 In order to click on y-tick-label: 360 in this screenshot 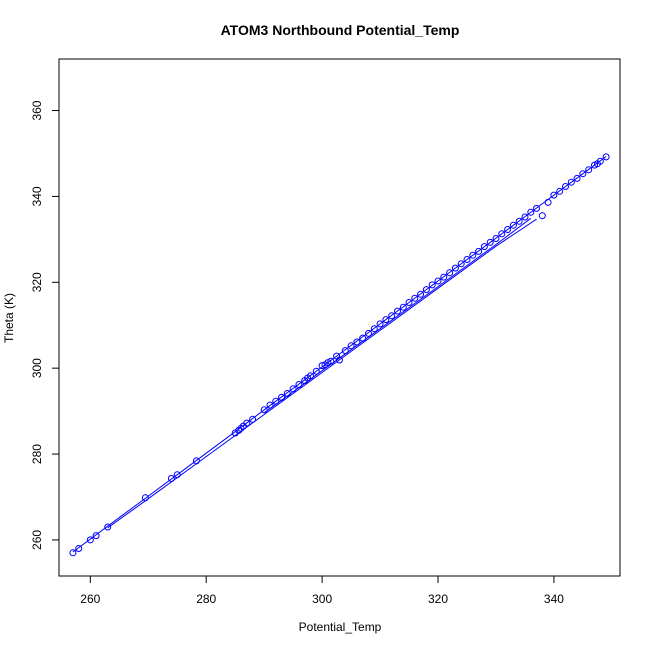, I will do `click(37, 110)`.